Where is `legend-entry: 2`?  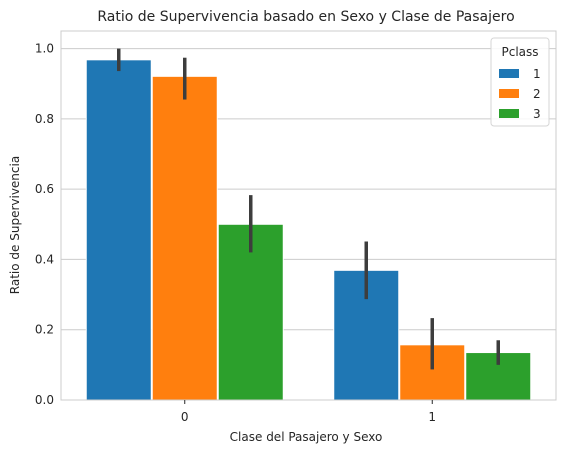 legend-entry: 2 is located at coordinates (537, 94).